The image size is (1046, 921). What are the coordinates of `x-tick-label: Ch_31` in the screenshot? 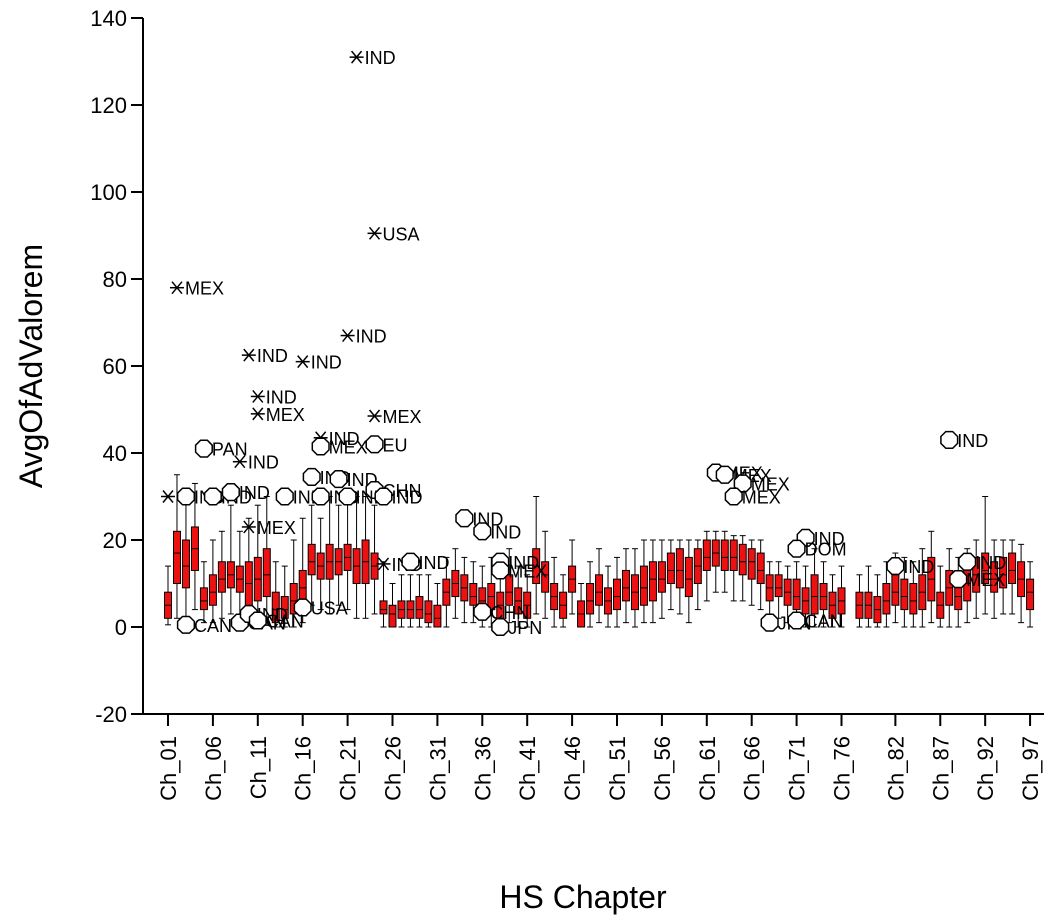 It's located at (437, 768).